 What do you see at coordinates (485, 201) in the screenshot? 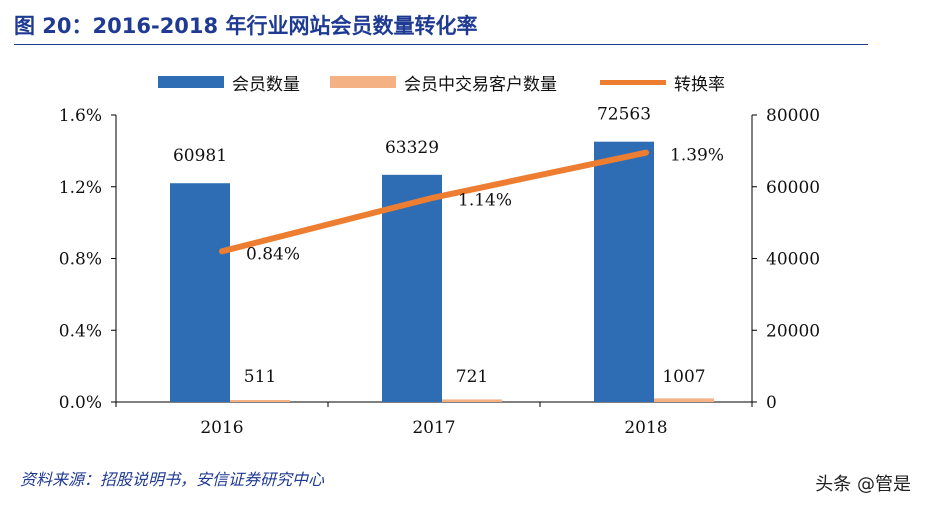
I see `data-label-conversion: 1.14%` at bounding box center [485, 201].